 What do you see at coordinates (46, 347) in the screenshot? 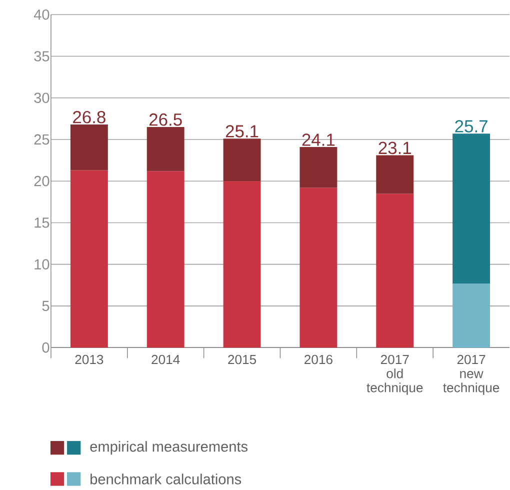
I see `y-tick-label: 0` at bounding box center [46, 347].